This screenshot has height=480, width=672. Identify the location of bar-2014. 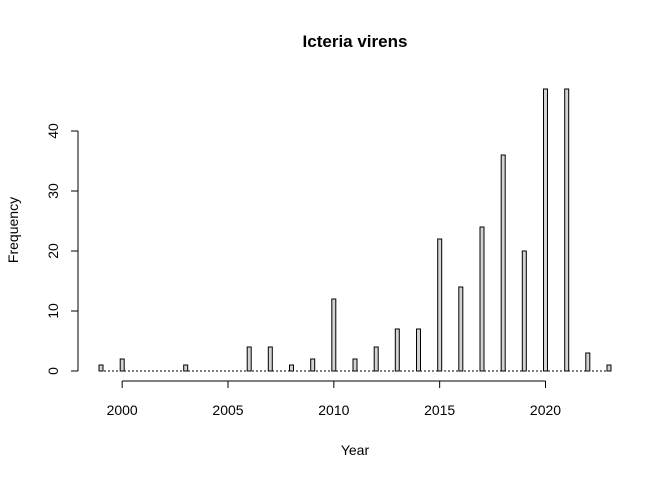
(418, 350).